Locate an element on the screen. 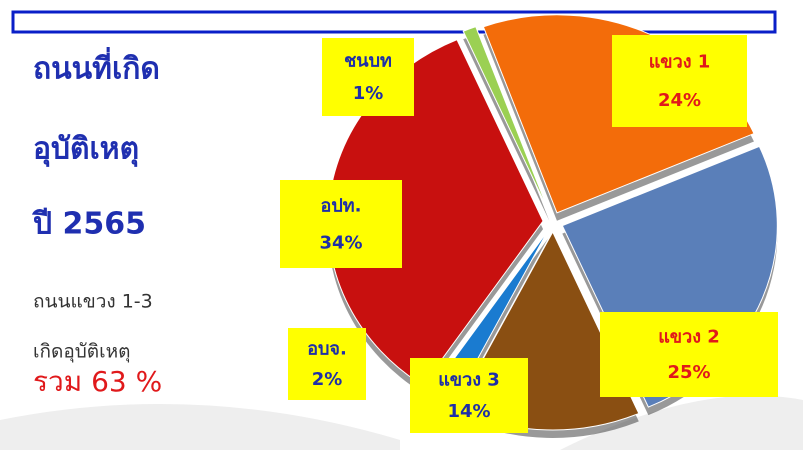 The width and height of the screenshot is (803, 450). value-label: 2% is located at coordinates (327, 379).